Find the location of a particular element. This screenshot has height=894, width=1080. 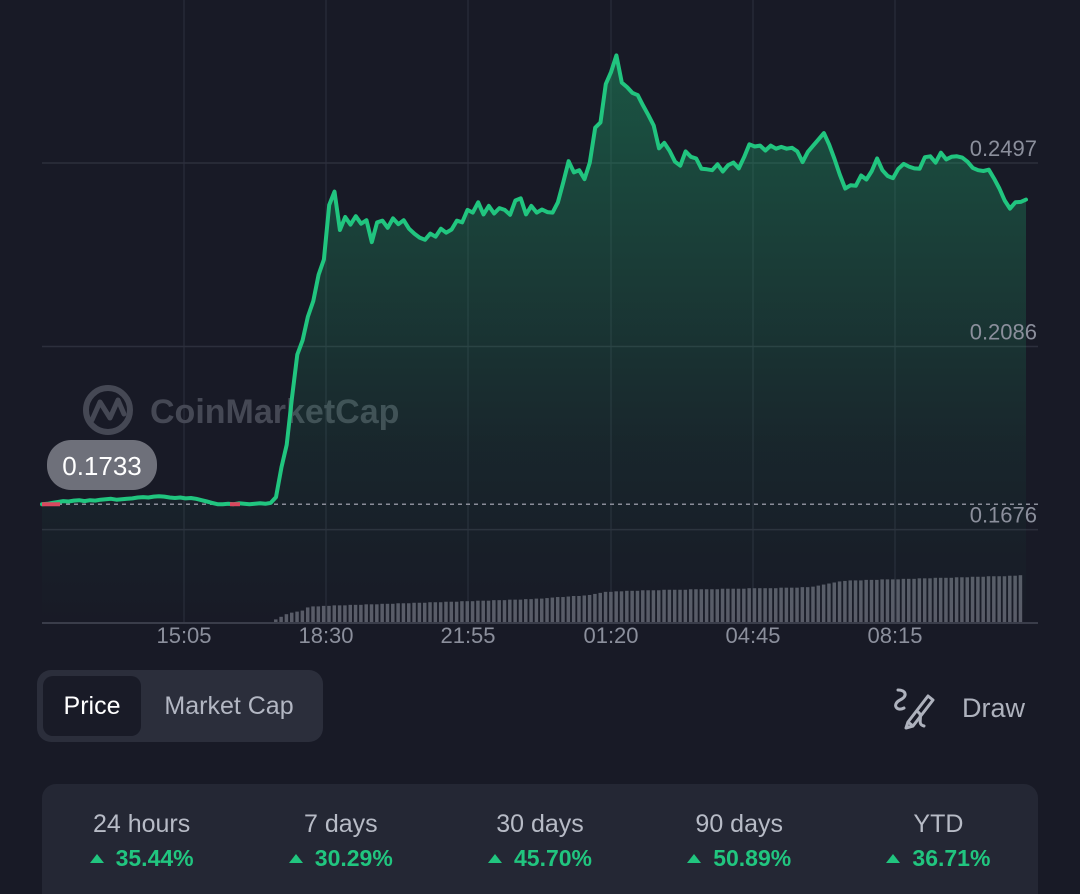

x-axis-labels: 15:05 18:30 21:55 01:20 04:45 08:15 is located at coordinates (539, 635).